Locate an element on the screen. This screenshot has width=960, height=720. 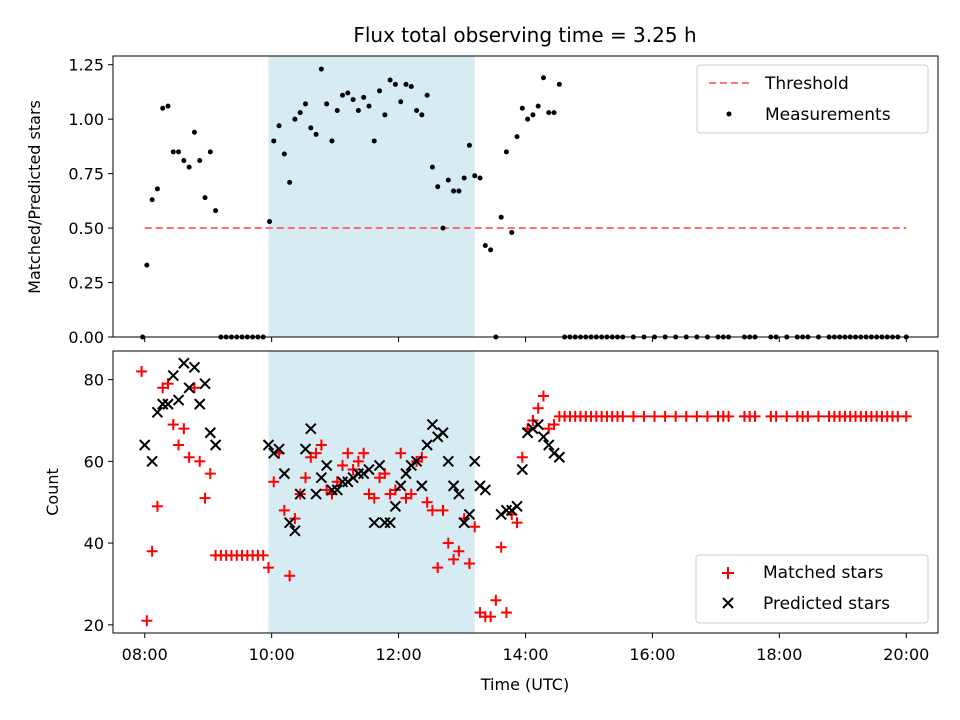
top-y-tick-label: 0.75 is located at coordinates (86, 174).